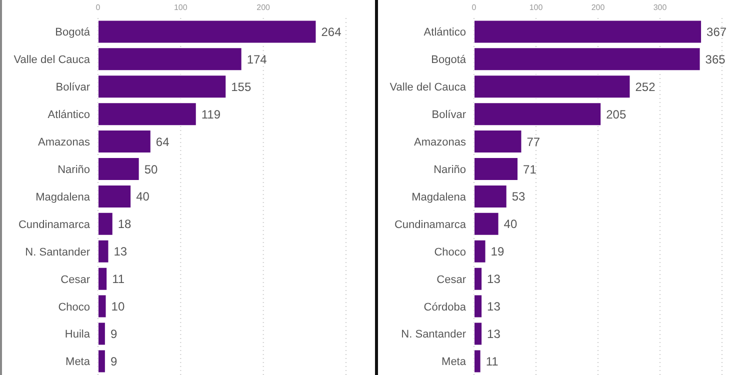  I want to click on data-label: 365, so click(715, 59).